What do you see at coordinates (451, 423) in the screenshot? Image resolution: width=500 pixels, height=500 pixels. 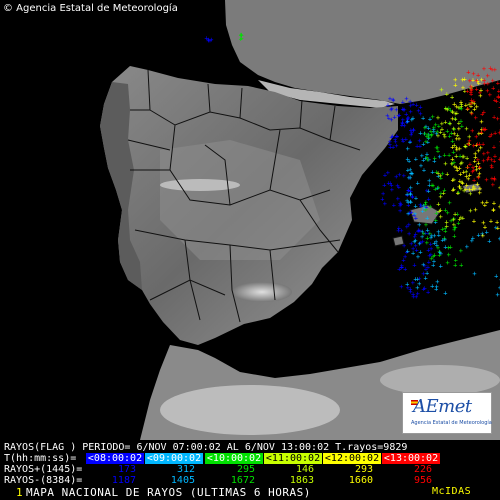 I see `logo-subtitle: Agencia Estatal de Meteorología` at bounding box center [451, 423].